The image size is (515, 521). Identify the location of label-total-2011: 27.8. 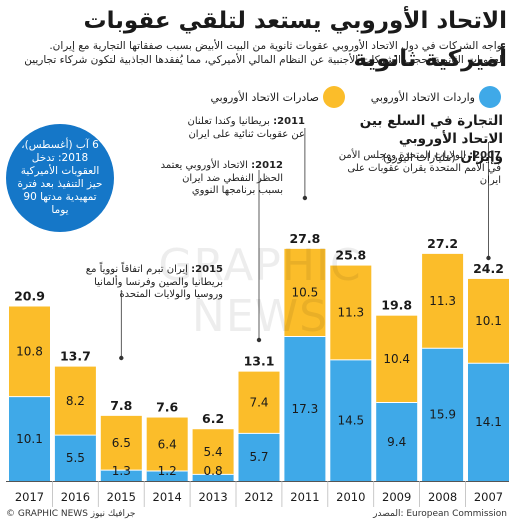
(304, 238).